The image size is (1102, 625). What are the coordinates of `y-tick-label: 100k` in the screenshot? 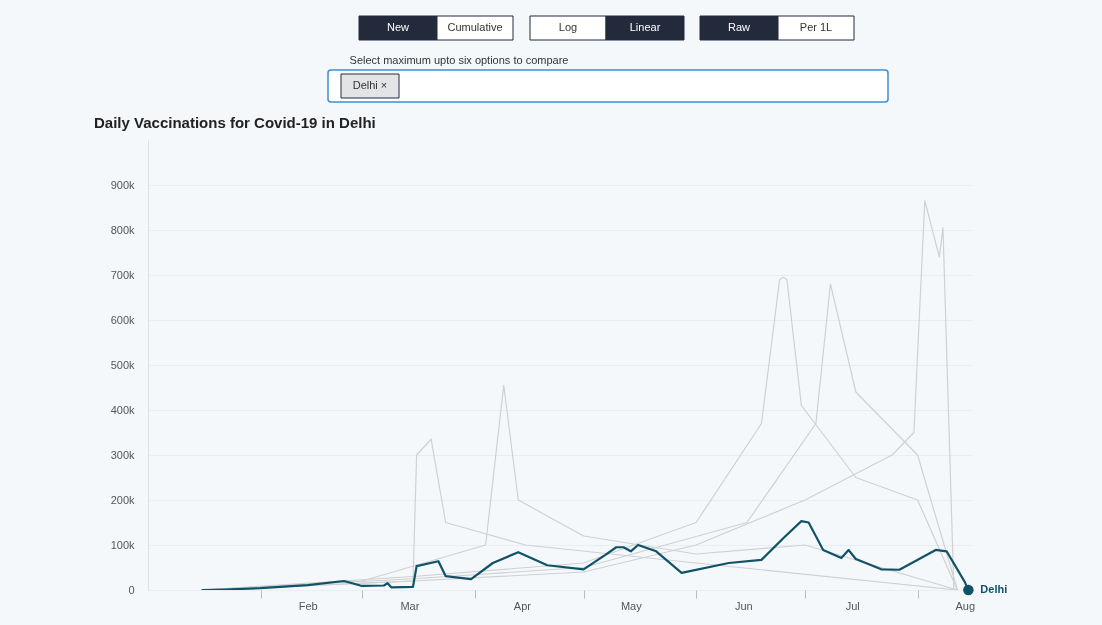 It's located at (122, 544).